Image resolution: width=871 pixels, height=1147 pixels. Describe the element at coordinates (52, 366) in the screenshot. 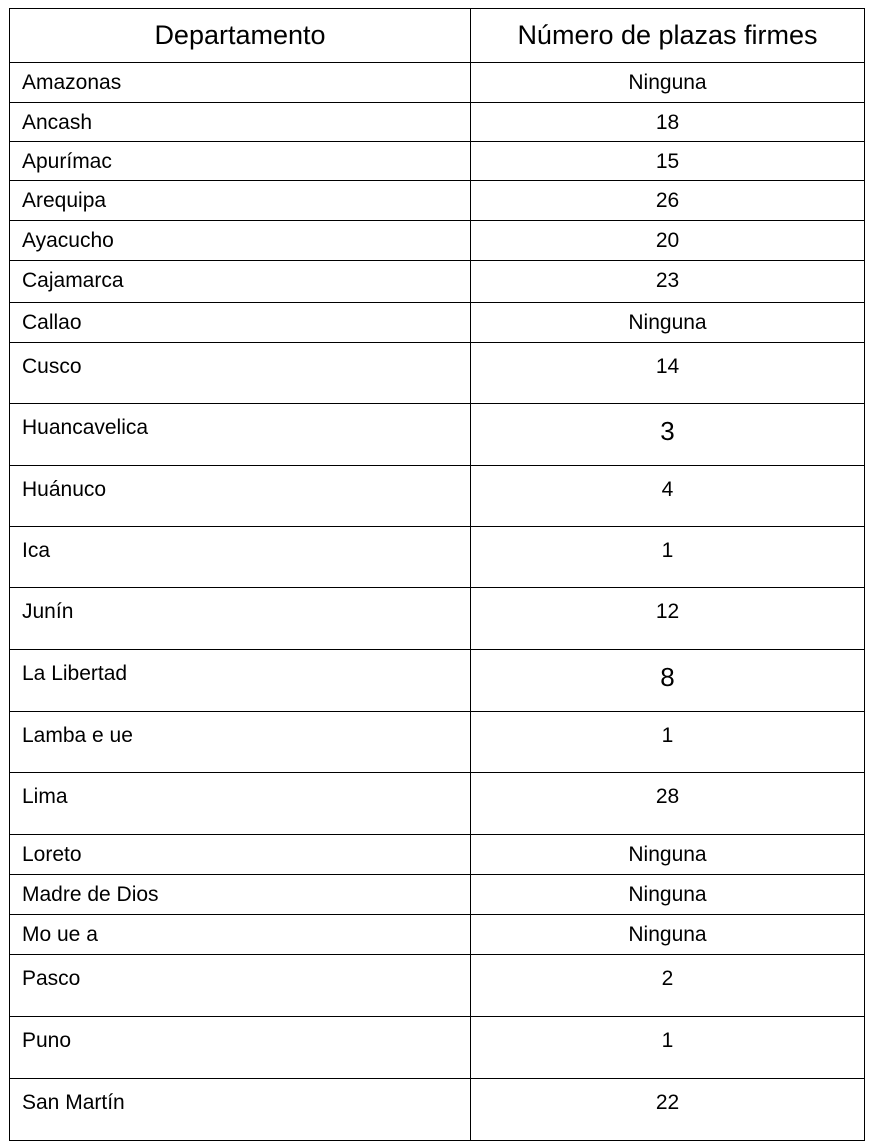

I see `department-name: Cusco` at that location.